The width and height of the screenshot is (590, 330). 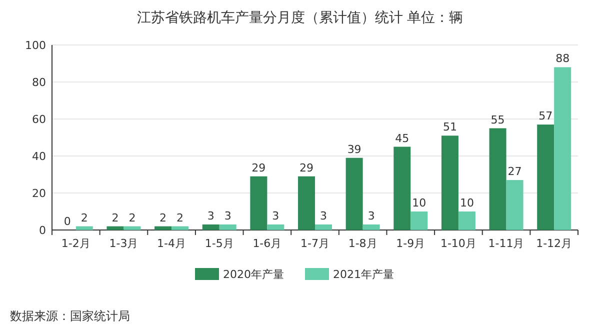 I want to click on x-tick-label: 1-4月, so click(x=171, y=243).